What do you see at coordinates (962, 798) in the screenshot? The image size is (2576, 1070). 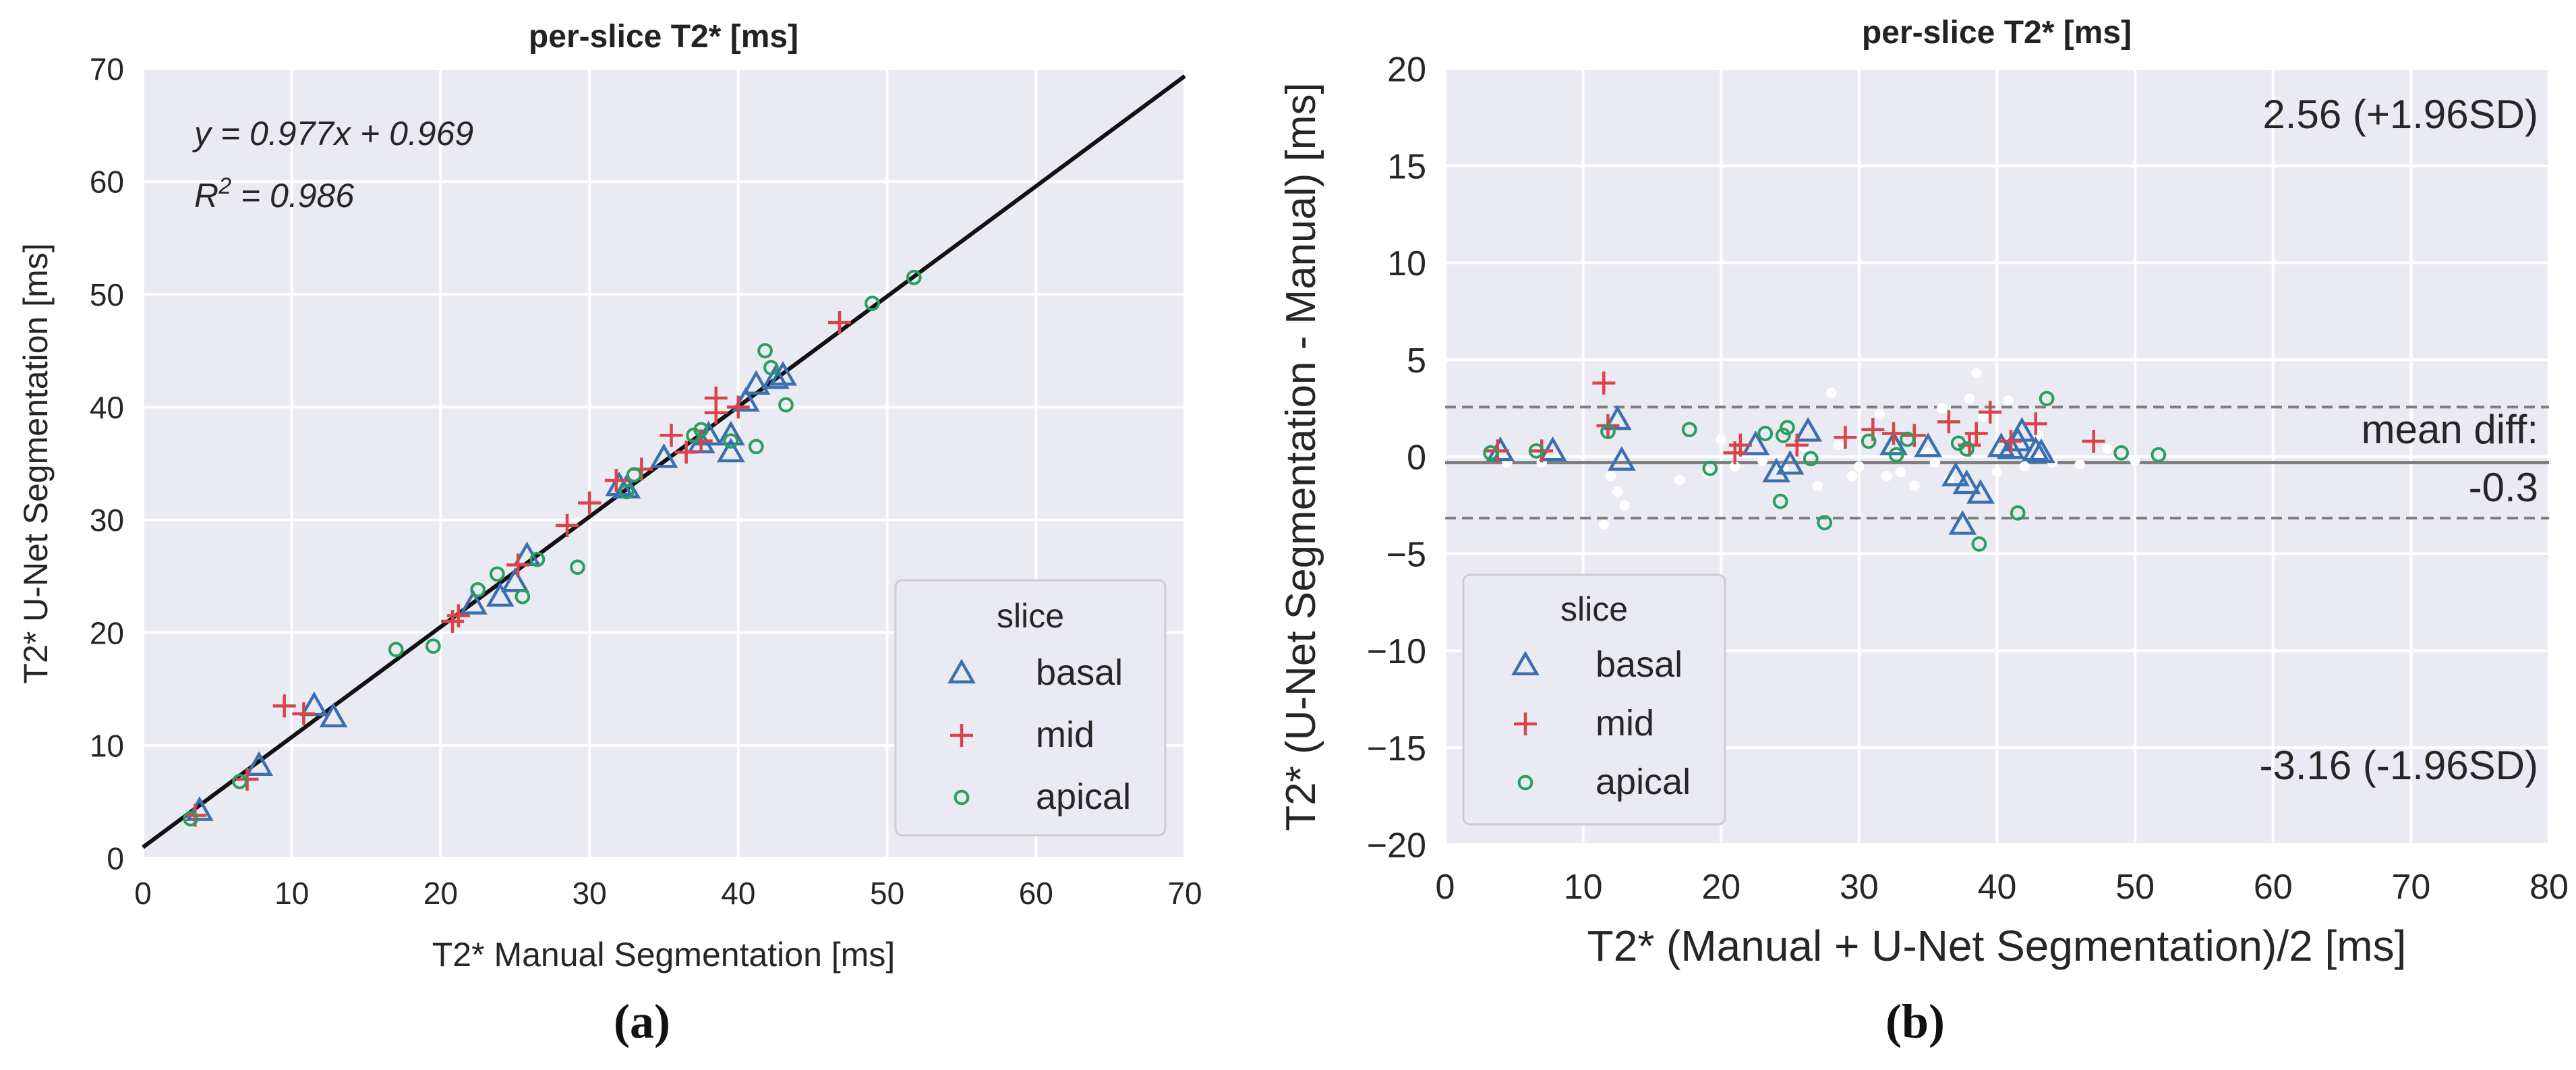 I see `chart-a-legend-marker-apical` at bounding box center [962, 798].